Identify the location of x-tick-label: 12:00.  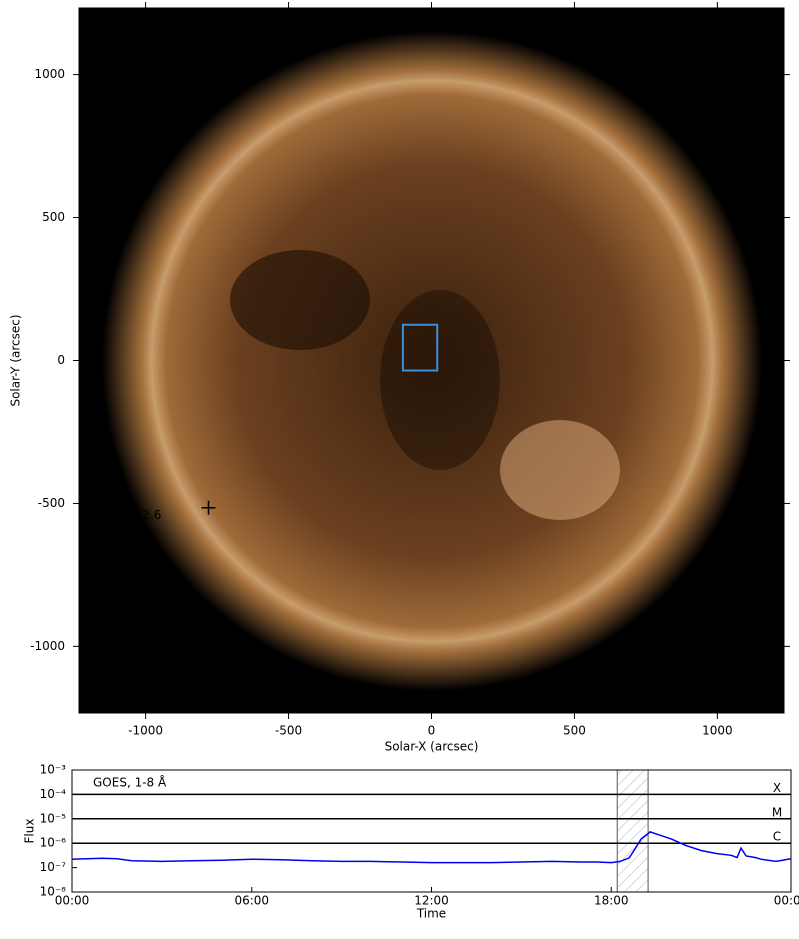
(431, 901).